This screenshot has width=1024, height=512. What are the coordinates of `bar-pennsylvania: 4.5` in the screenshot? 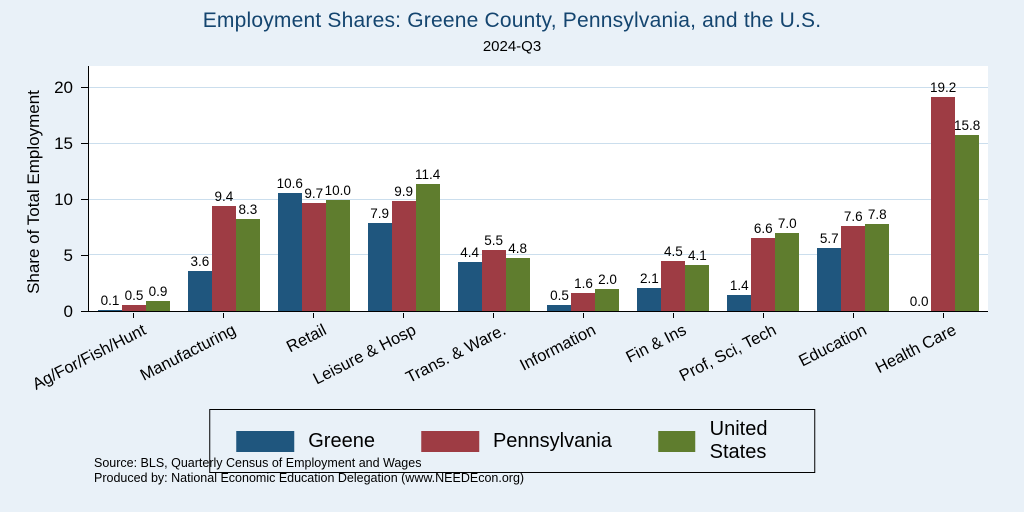 It's located at (673, 277).